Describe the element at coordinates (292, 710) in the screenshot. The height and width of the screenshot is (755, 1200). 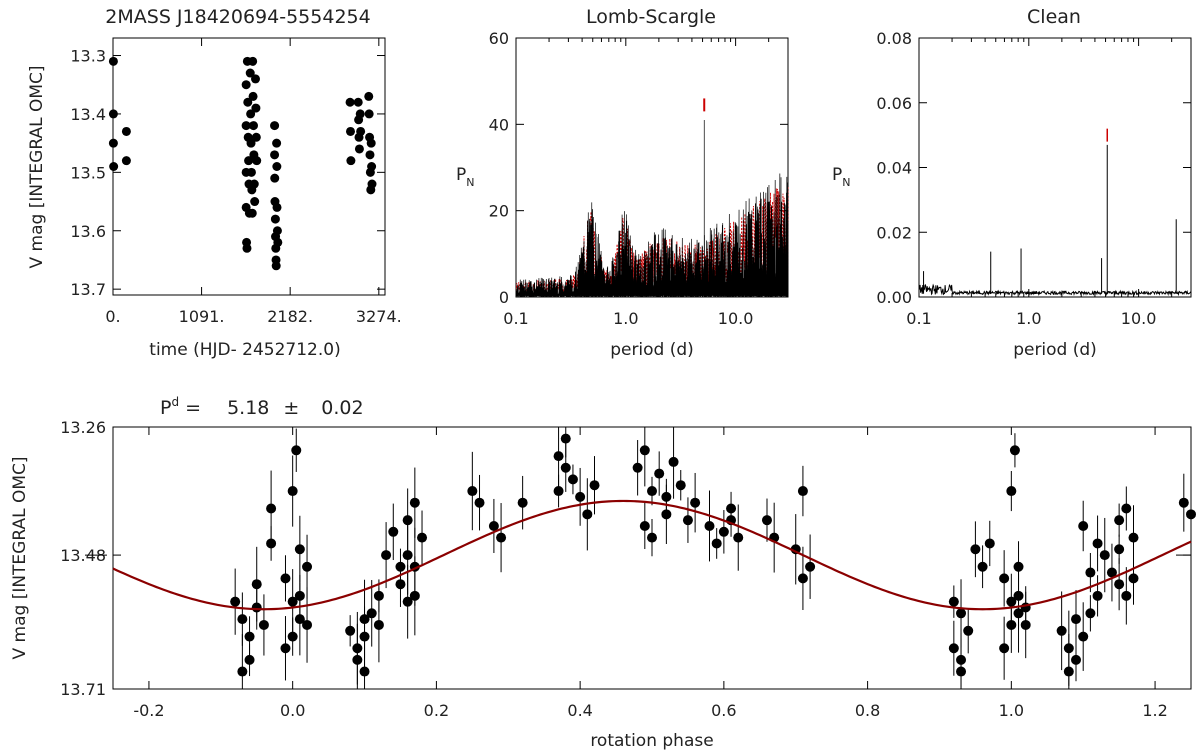
I see `x-tick-label: 0.0` at that location.